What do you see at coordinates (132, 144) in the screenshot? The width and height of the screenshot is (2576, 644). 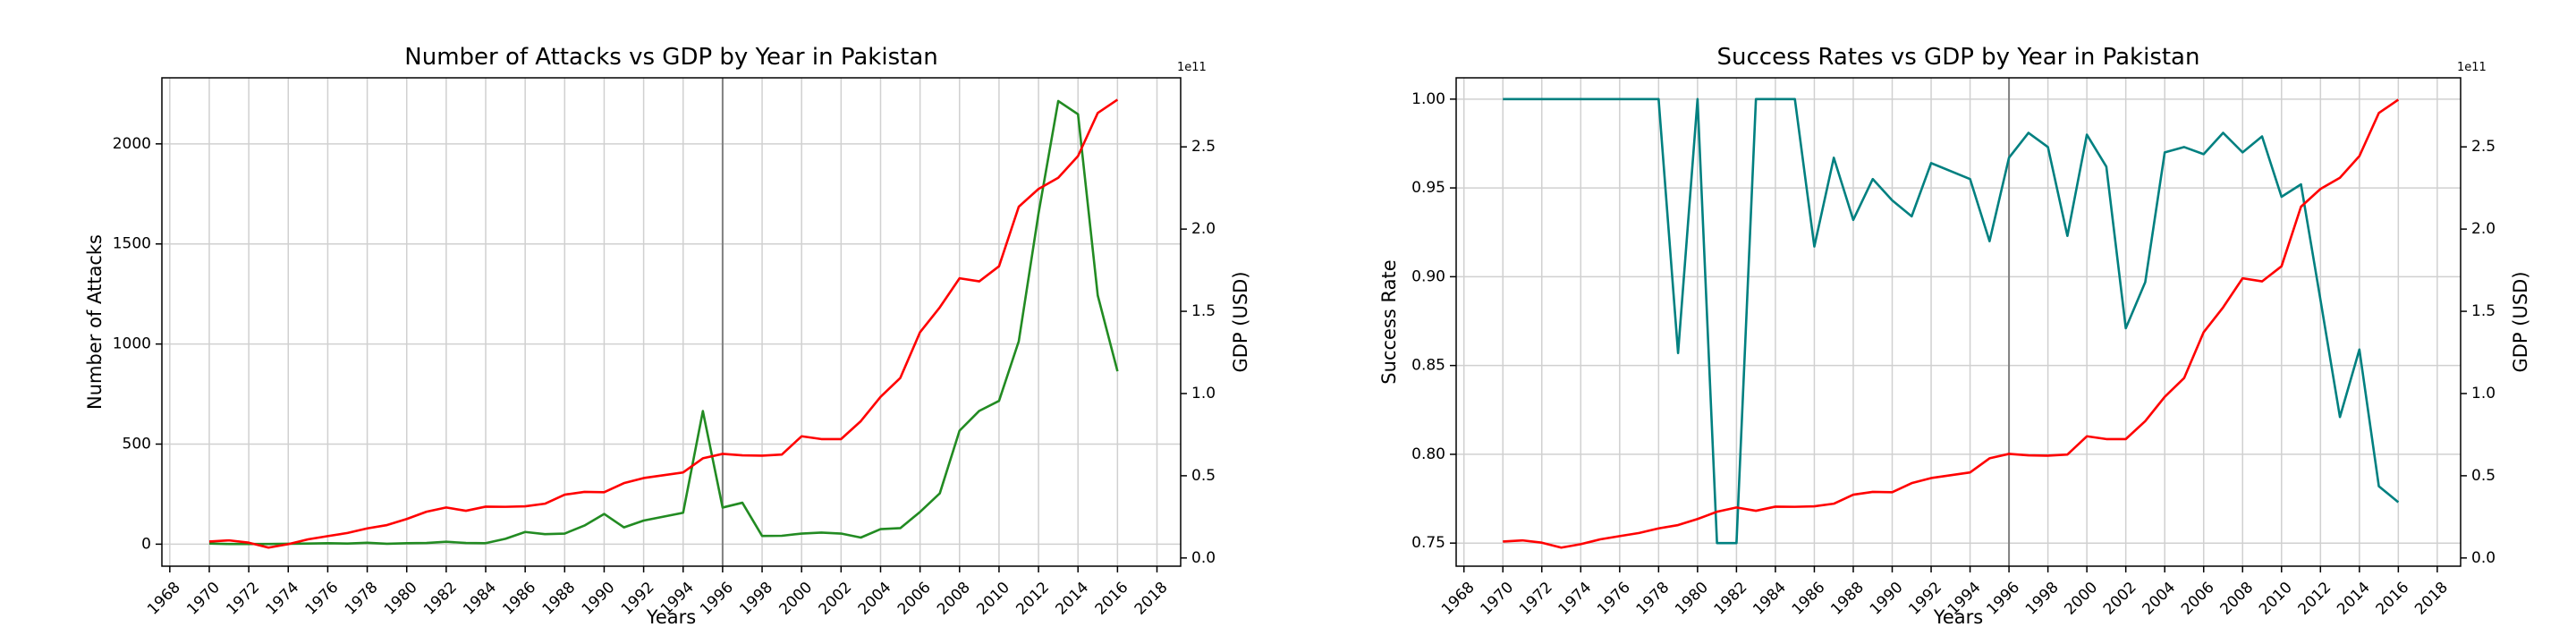 I see `y-tick-label: 2000` at bounding box center [132, 144].